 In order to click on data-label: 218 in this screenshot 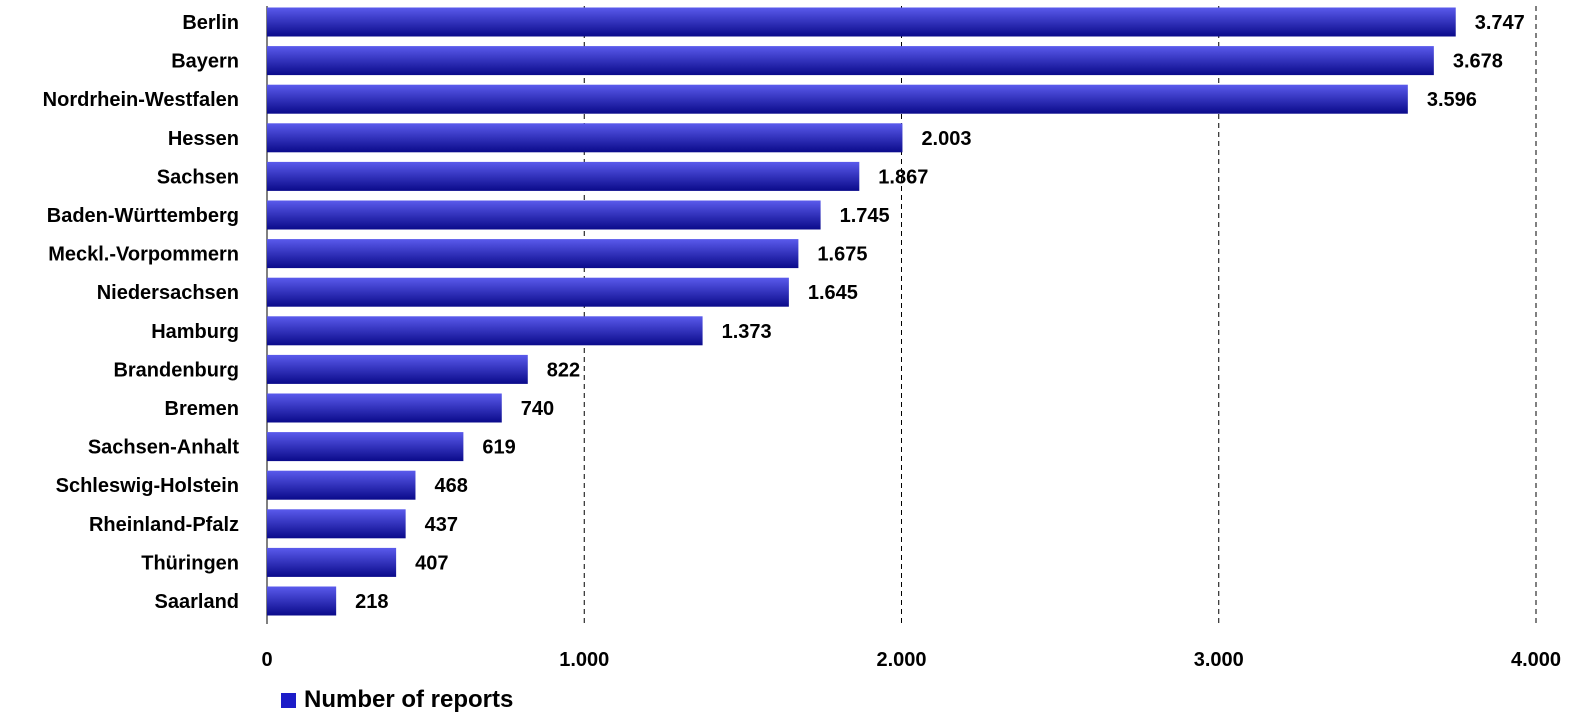, I will do `click(371, 602)`.